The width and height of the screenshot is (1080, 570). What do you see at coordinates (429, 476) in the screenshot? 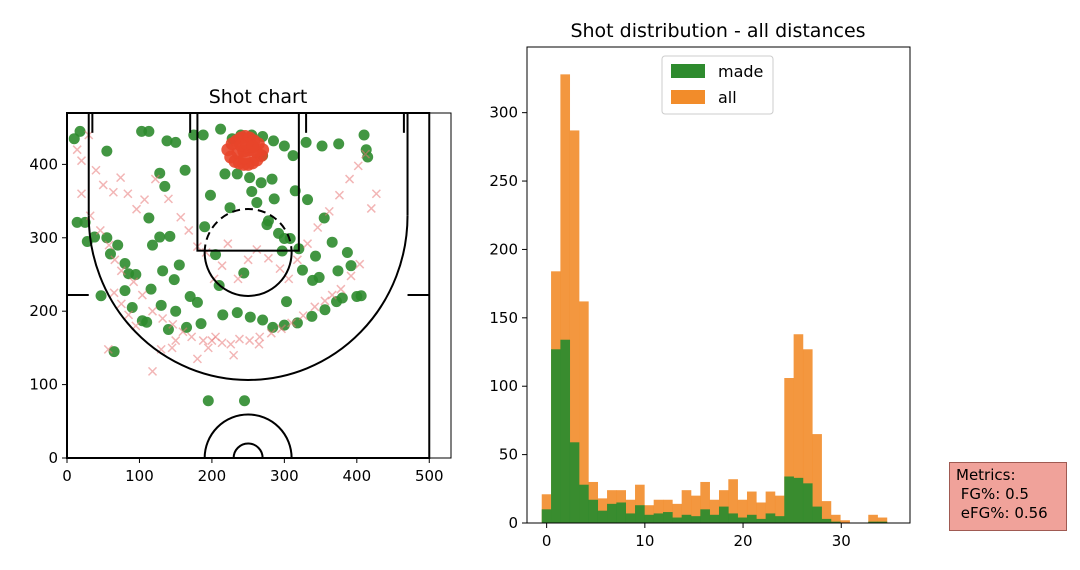
I see `shot-x-tick-label: 500` at bounding box center [429, 476].